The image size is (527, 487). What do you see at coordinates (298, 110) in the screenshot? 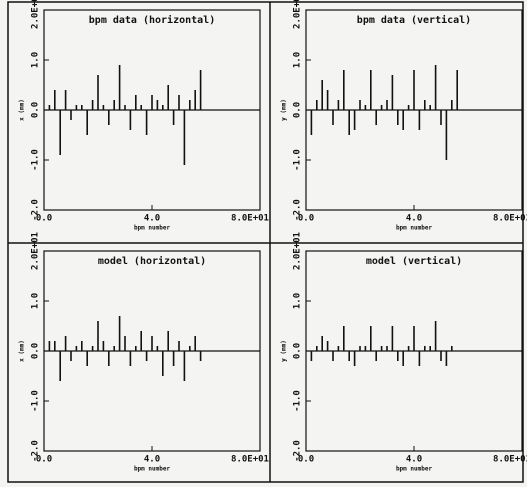
I see `y-tick-label: 0.0` at bounding box center [298, 110].